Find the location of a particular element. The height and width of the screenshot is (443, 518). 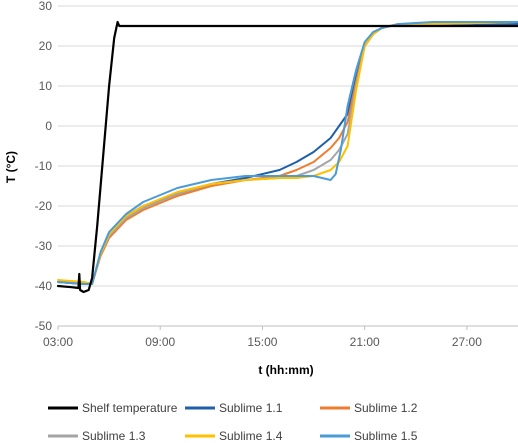

legend-label: Sublime 1.2 is located at coordinates (386, 408).